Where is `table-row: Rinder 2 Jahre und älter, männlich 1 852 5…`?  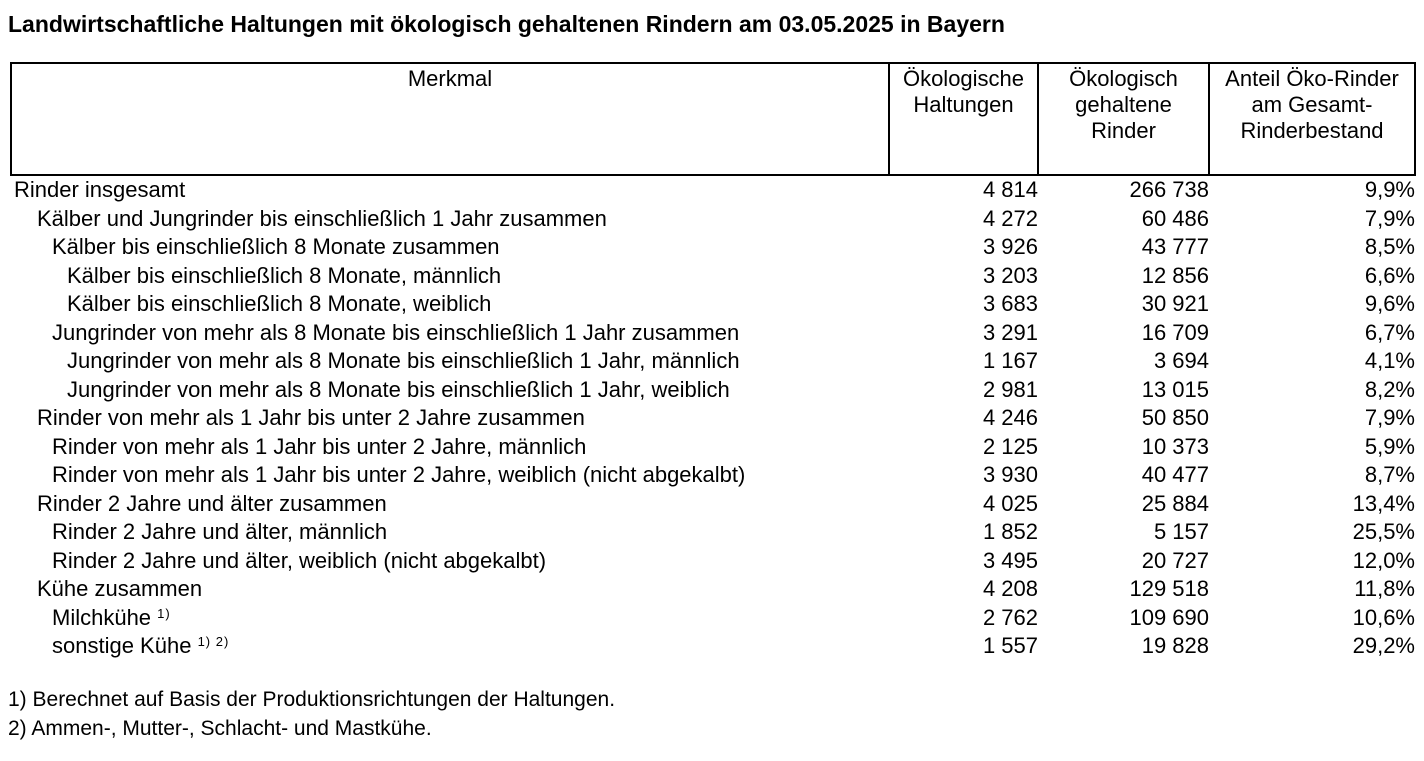 table-row: Rinder 2 Jahre und älter, männlich 1 852 5… is located at coordinates (713, 532).